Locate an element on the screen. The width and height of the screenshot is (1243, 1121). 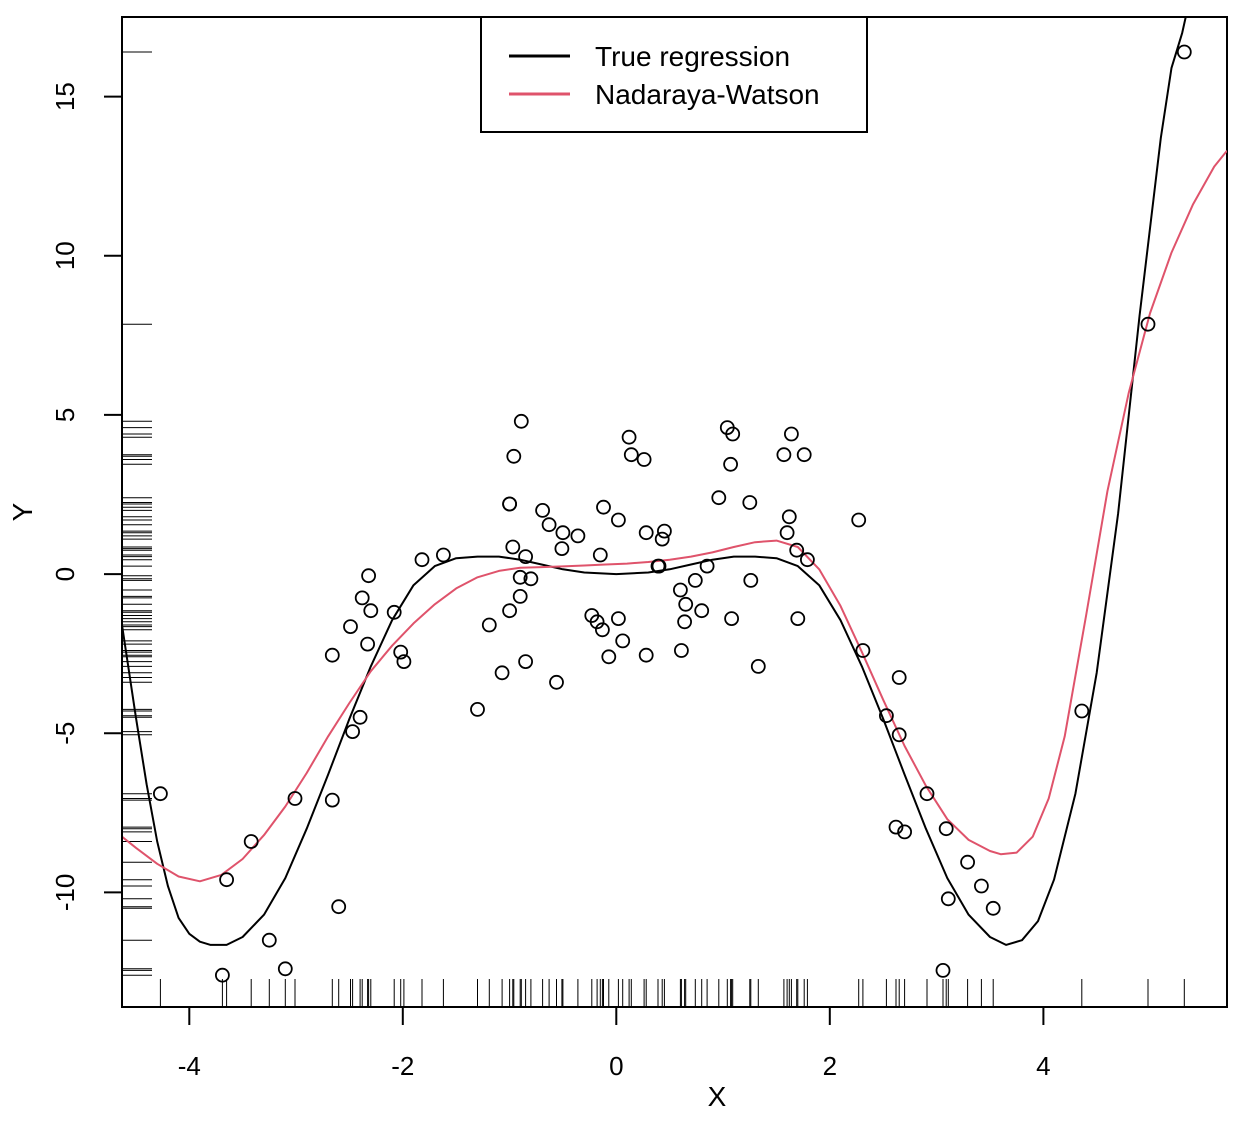
y-tick-label: -5 is located at coordinates (65, 733).